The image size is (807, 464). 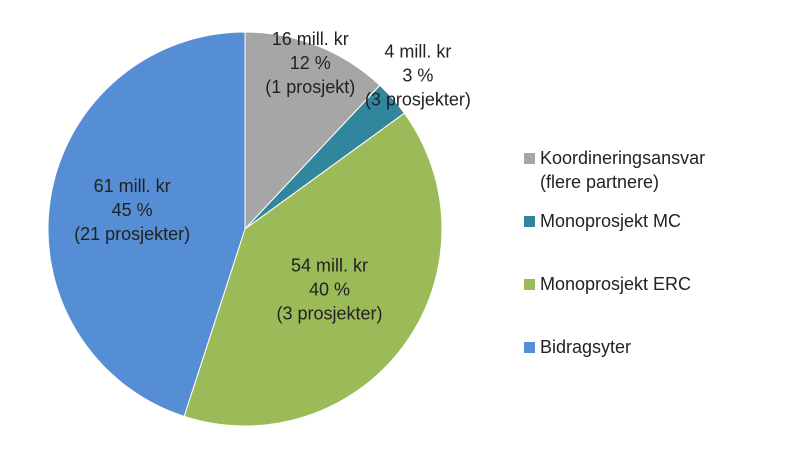 I want to click on legend-item: Koordineringsansvar (flere partnere), so click(x=644, y=177).